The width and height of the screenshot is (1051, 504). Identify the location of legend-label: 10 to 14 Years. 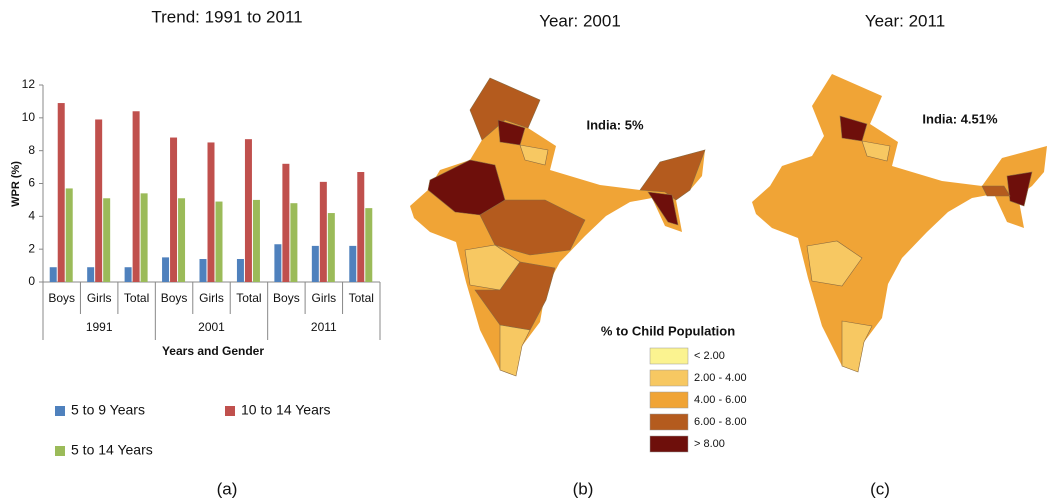
(286, 410).